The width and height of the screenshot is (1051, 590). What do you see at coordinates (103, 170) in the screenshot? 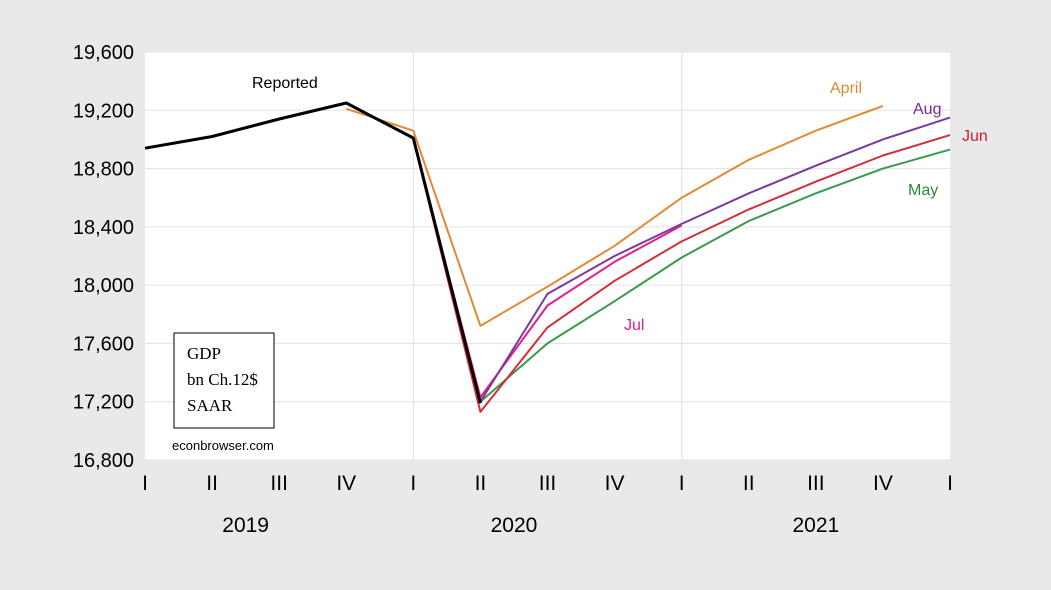
I see `y-tick-label: 18,800` at bounding box center [103, 170].